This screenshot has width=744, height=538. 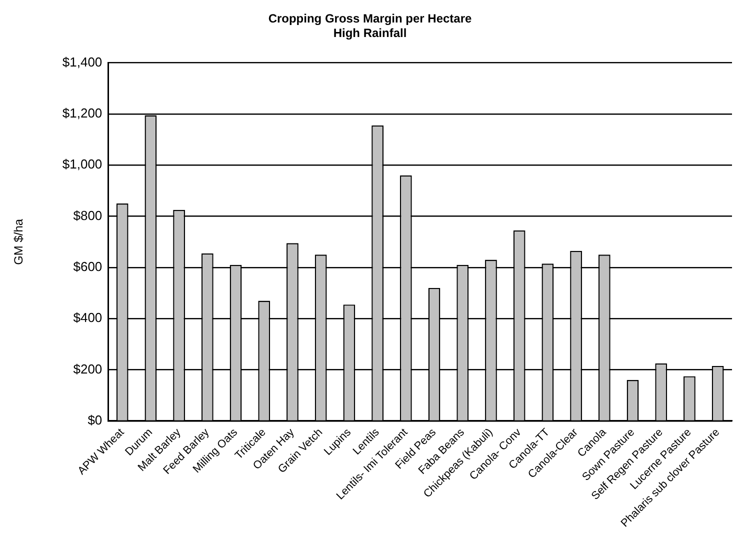 What do you see at coordinates (82, 164) in the screenshot?
I see `y-tick-label: $1,000` at bounding box center [82, 164].